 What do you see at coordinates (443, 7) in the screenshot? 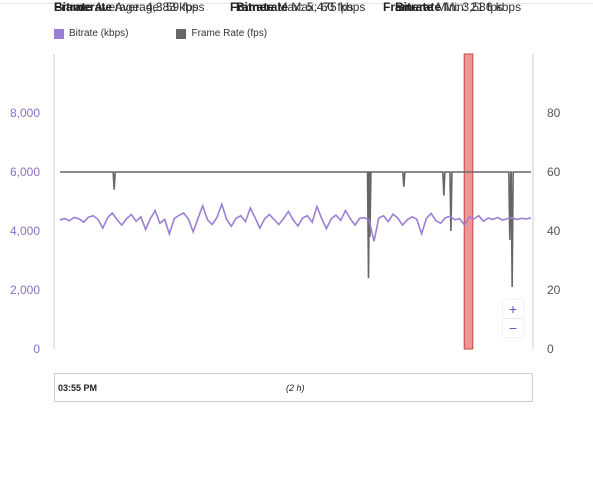
I see `stat-framerate-min: Framerate Min: 21 fps` at bounding box center [443, 7].